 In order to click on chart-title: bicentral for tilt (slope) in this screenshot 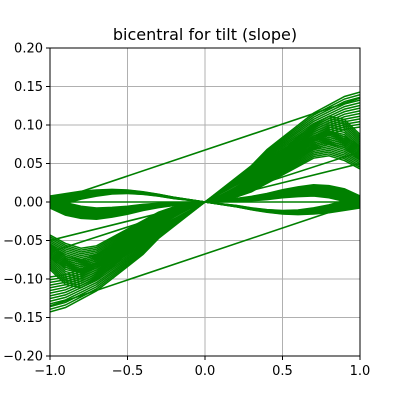, I will do `click(205, 34)`.